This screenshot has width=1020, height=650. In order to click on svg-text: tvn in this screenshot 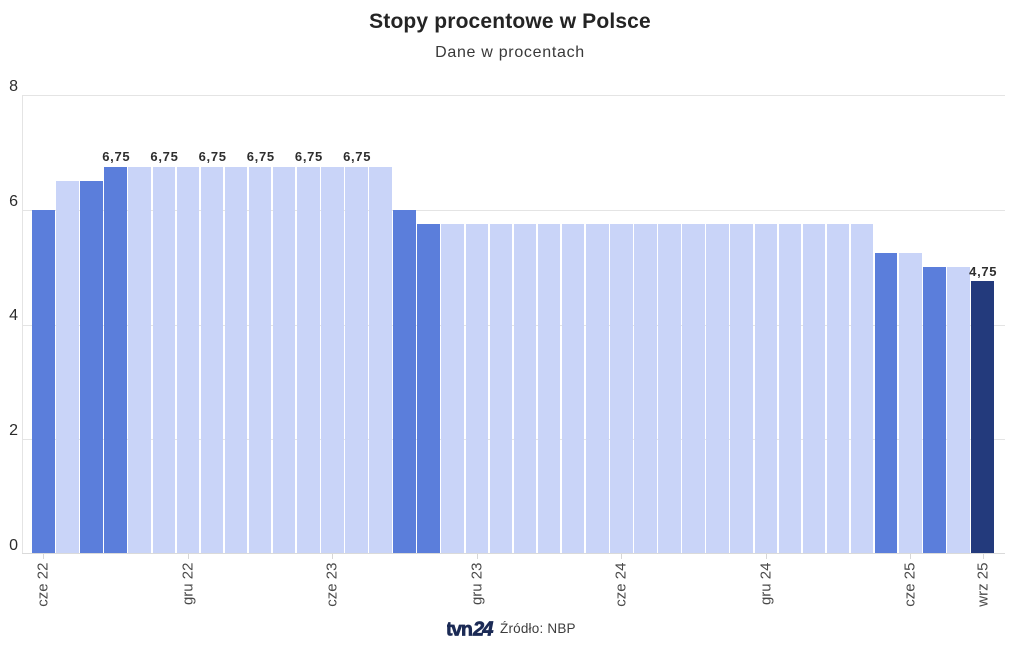, I will do `click(459, 629)`.